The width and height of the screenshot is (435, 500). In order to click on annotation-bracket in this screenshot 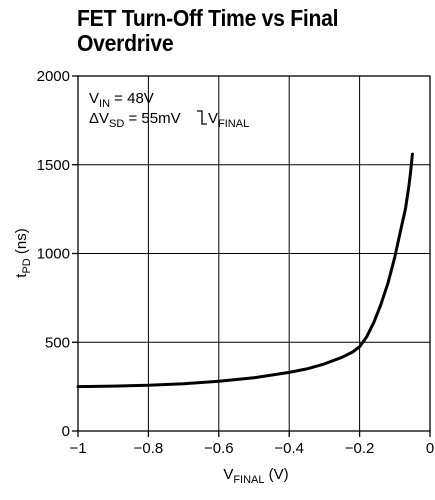, I will do `click(202, 117)`.